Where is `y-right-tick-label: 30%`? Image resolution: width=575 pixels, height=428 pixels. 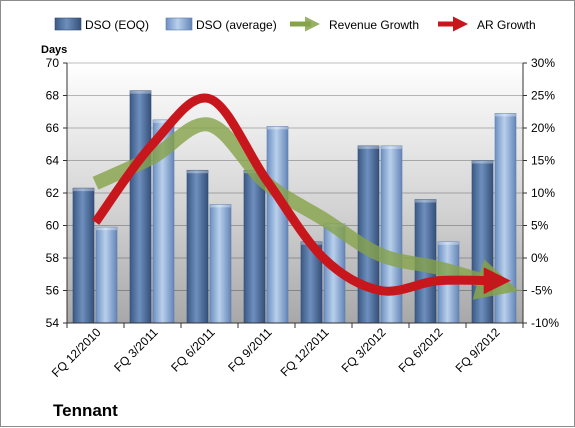
y-right-tick-label: 30% is located at coordinates (543, 63).